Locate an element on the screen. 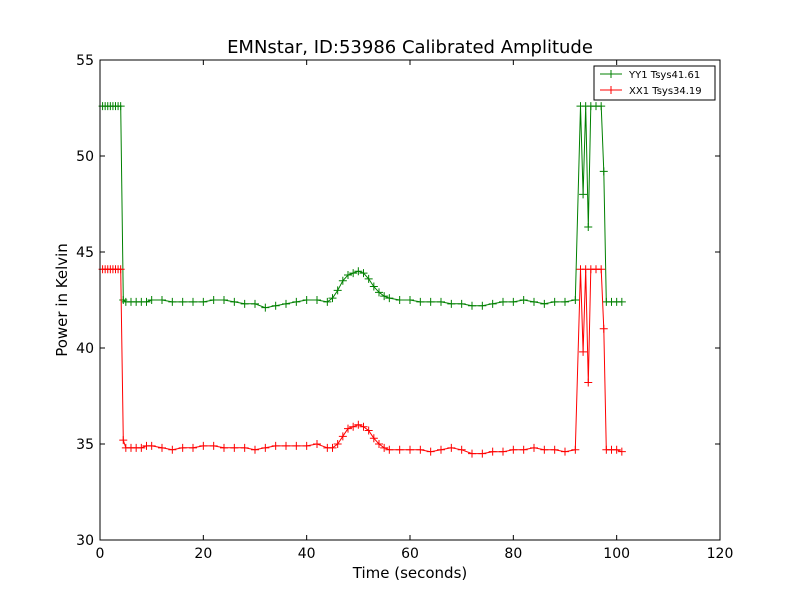  y-tick-label: 40 is located at coordinates (85, 349).